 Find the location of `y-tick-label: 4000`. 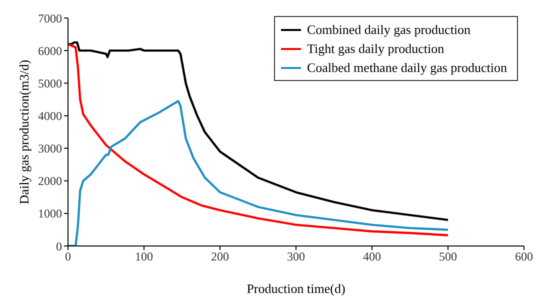

y-tick-label: 4000 is located at coordinates (50, 115).